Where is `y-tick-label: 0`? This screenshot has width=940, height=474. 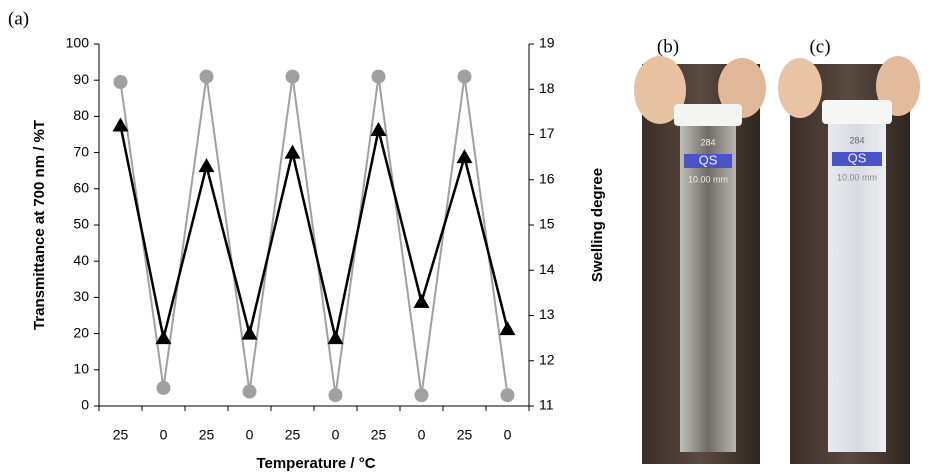
y-tick-label: 0 is located at coordinates (85, 405).